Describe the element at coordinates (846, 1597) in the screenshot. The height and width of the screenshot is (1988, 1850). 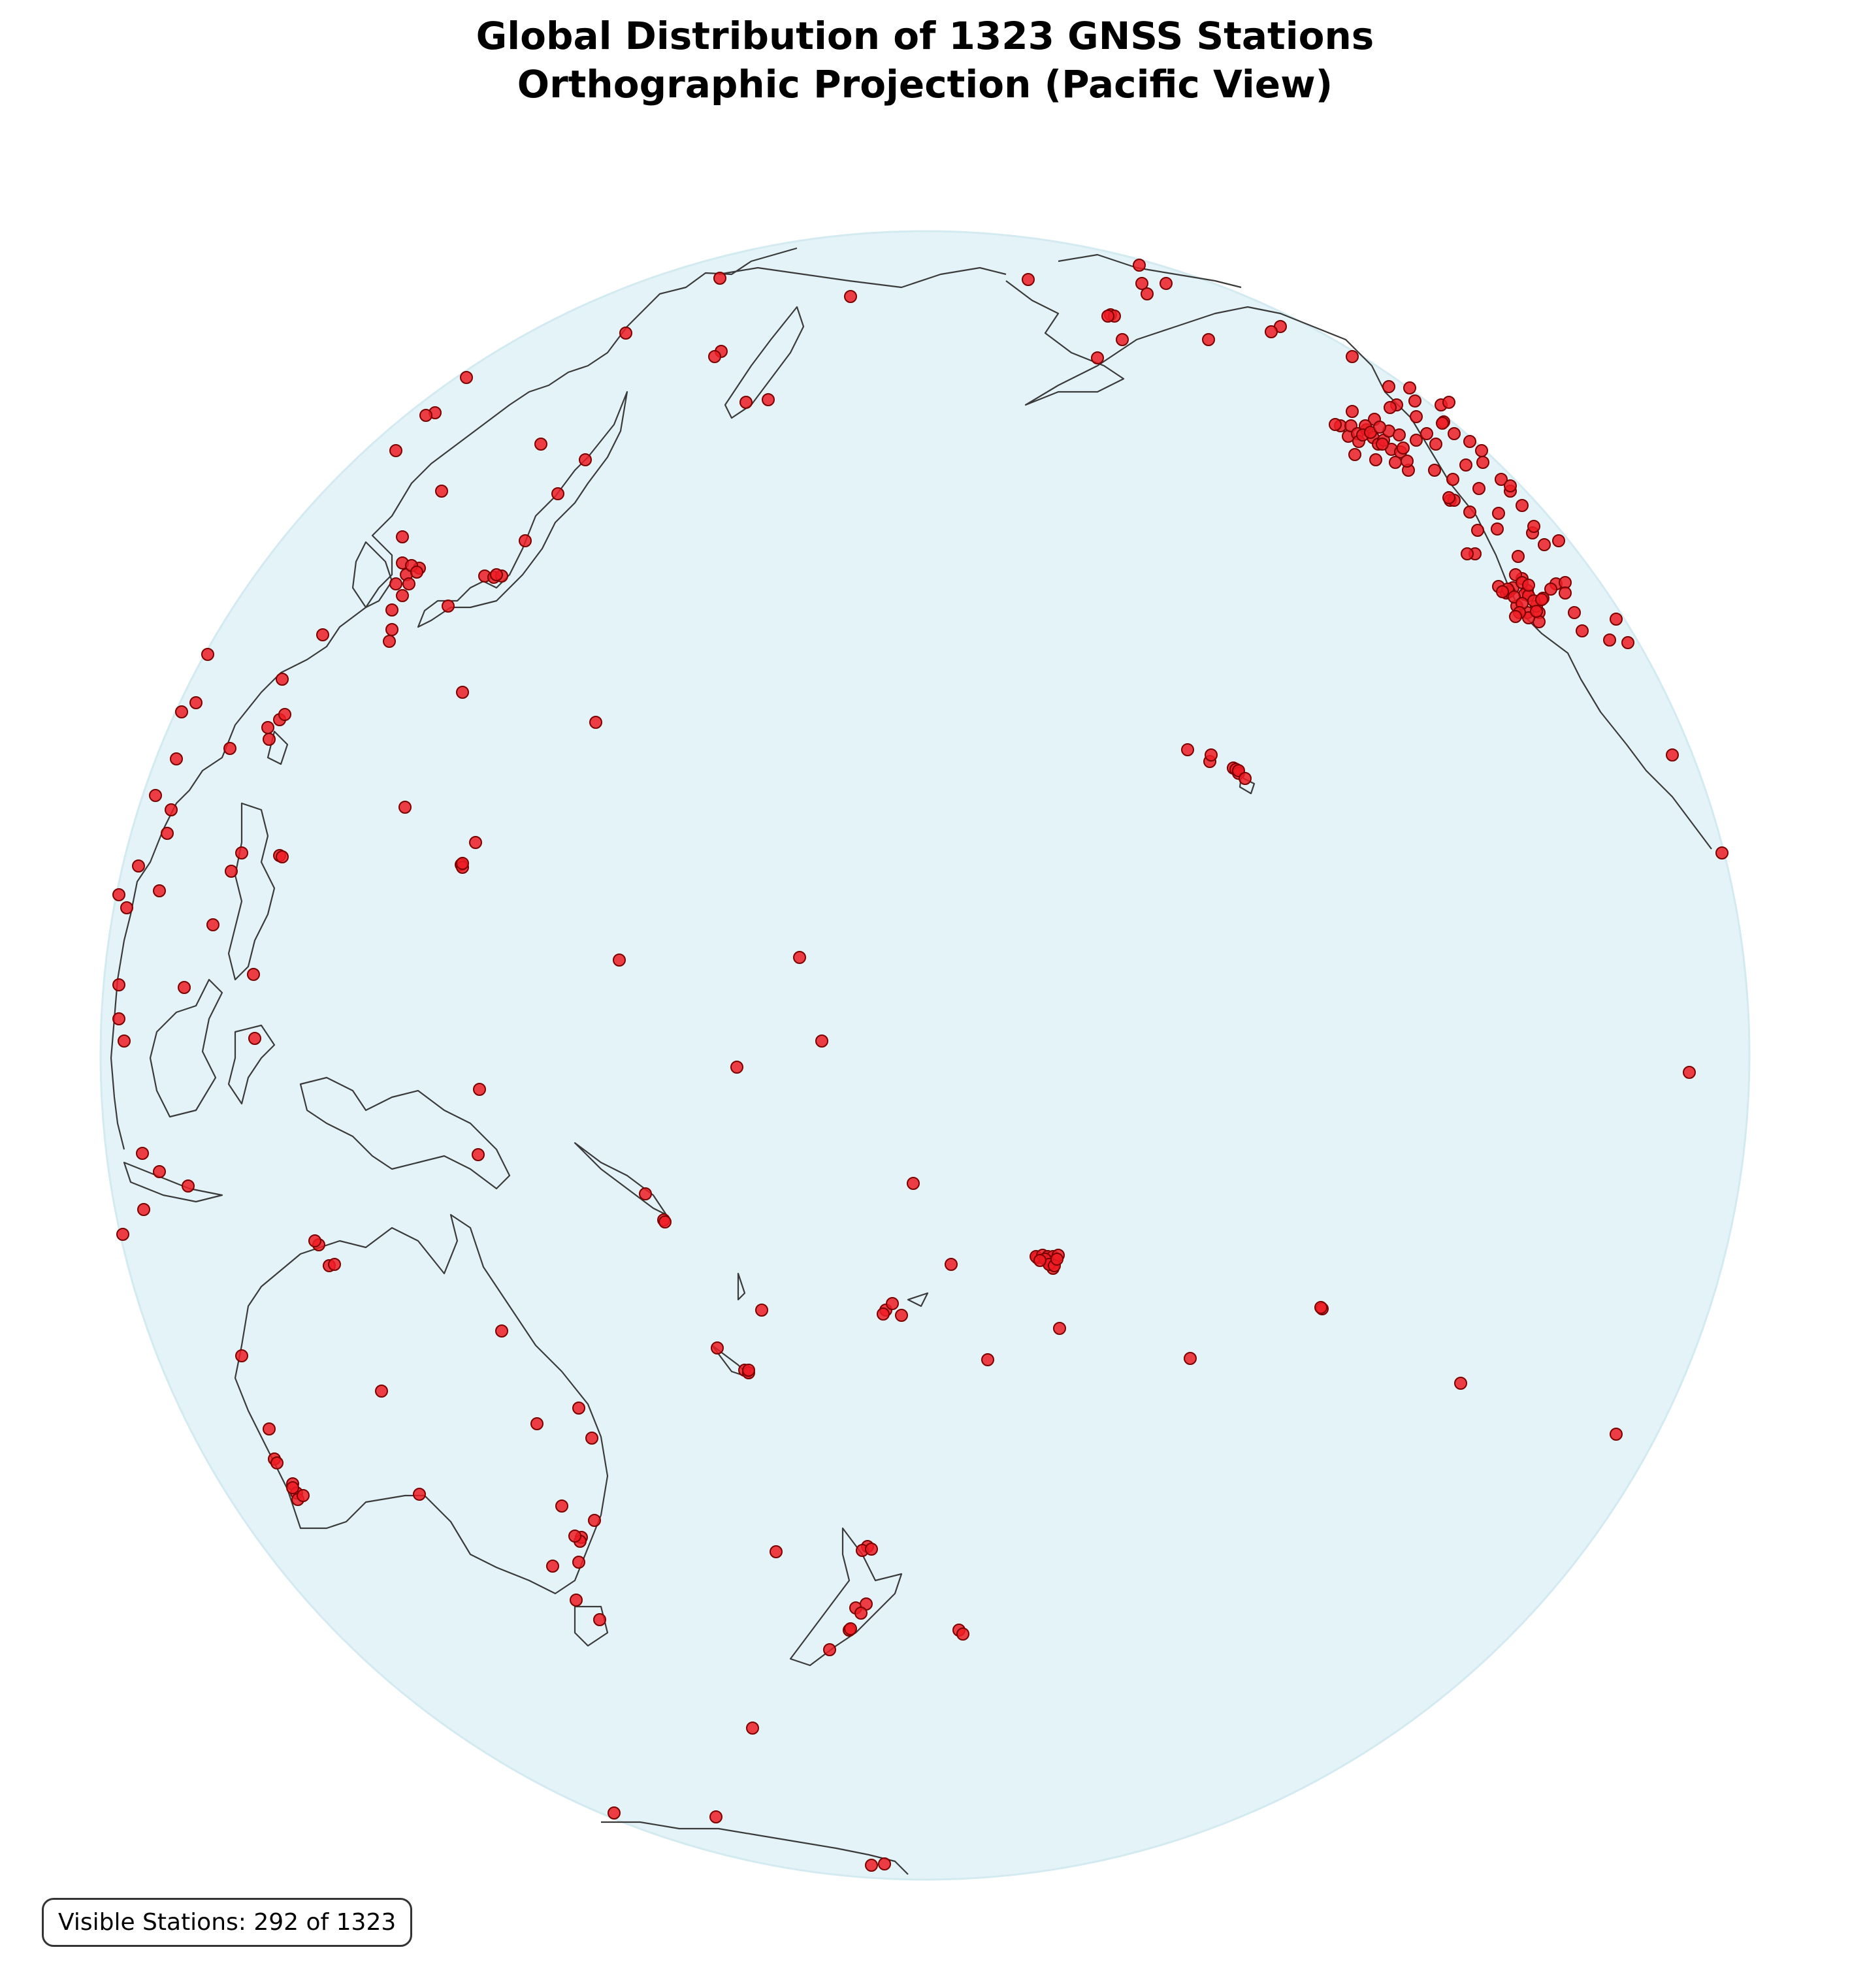
I see `new-zealand-coast` at that location.